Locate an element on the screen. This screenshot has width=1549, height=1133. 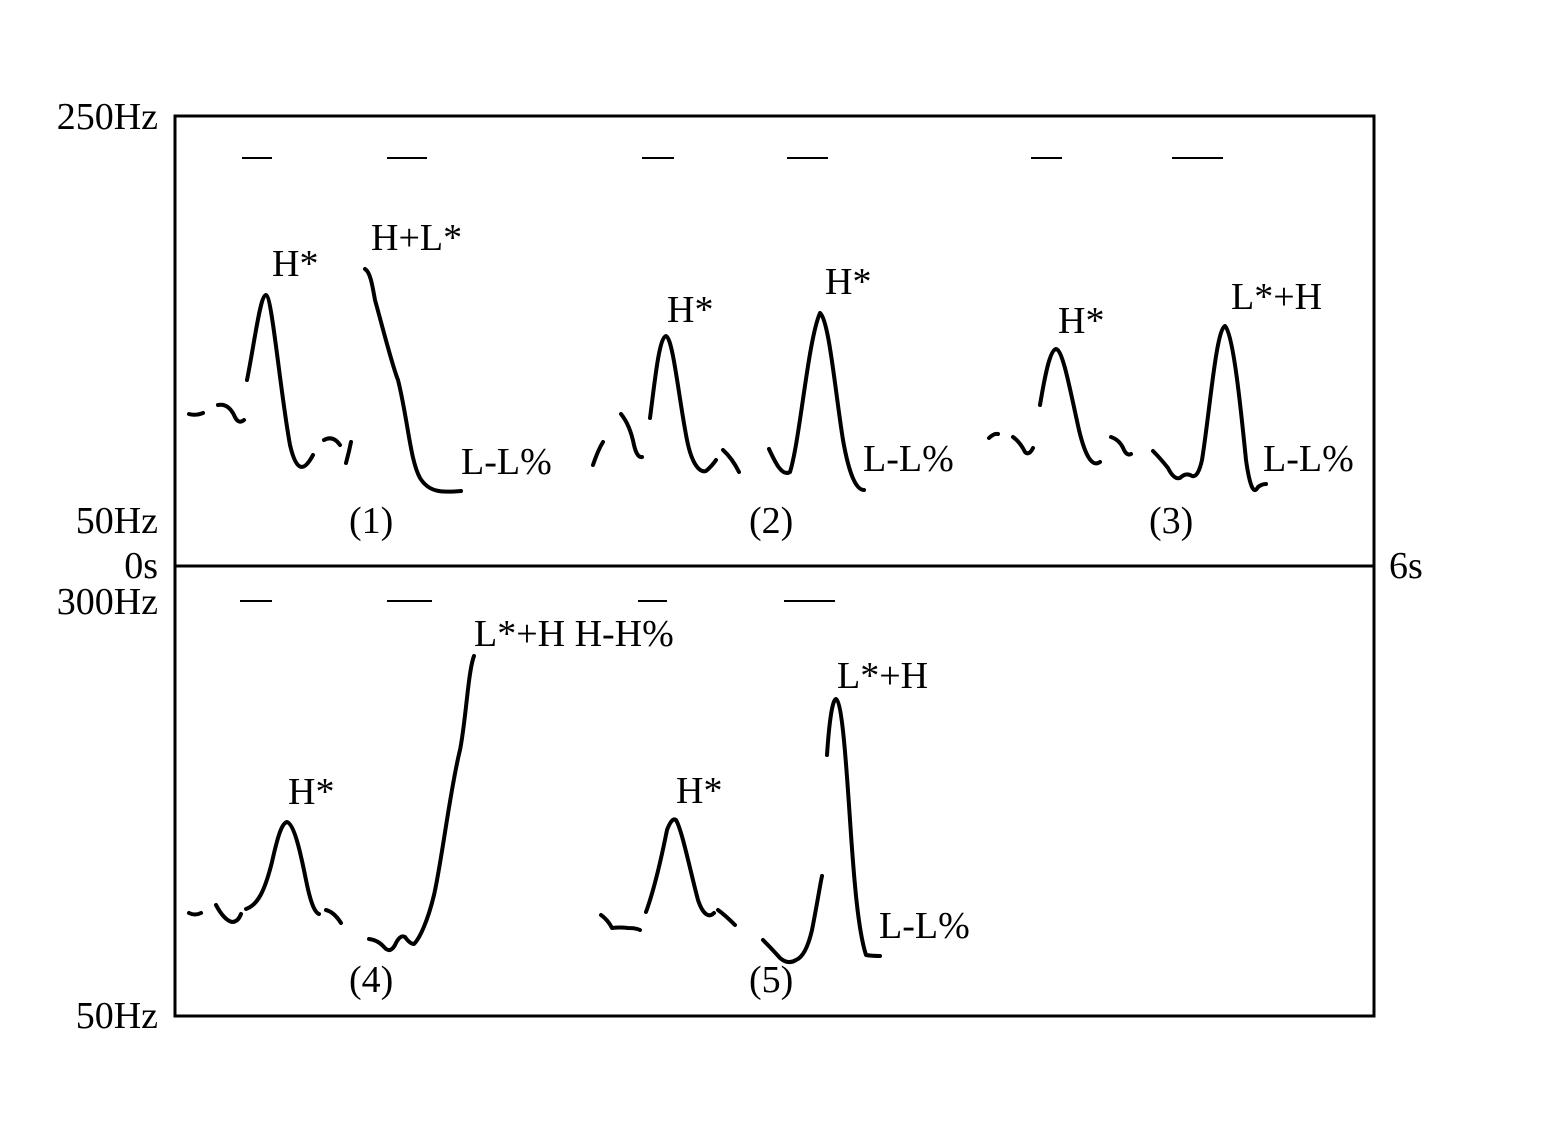
time-end-label: 6s is located at coordinates (1406, 566).